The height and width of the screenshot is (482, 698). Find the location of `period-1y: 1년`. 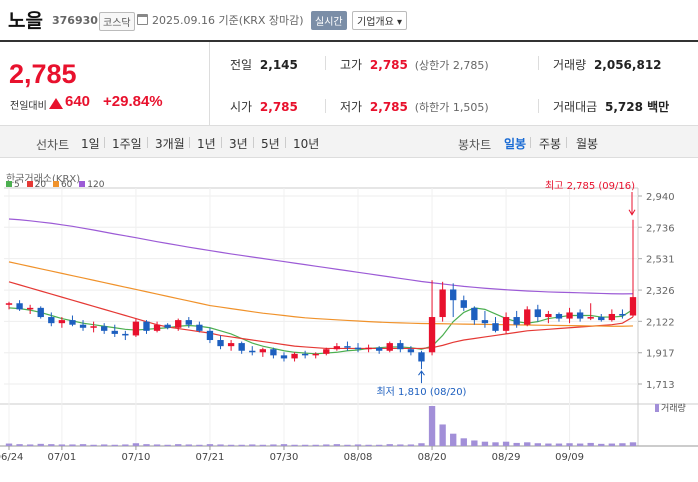

period-1y: 1년 is located at coordinates (206, 144).